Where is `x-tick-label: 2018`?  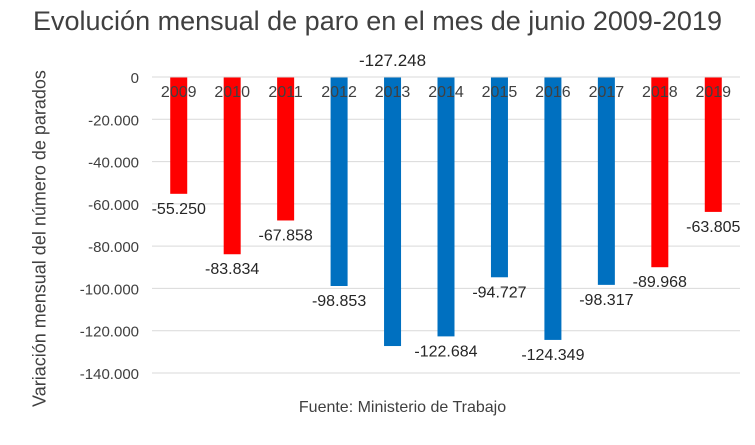
x-tick-label: 2018 is located at coordinates (660, 92).